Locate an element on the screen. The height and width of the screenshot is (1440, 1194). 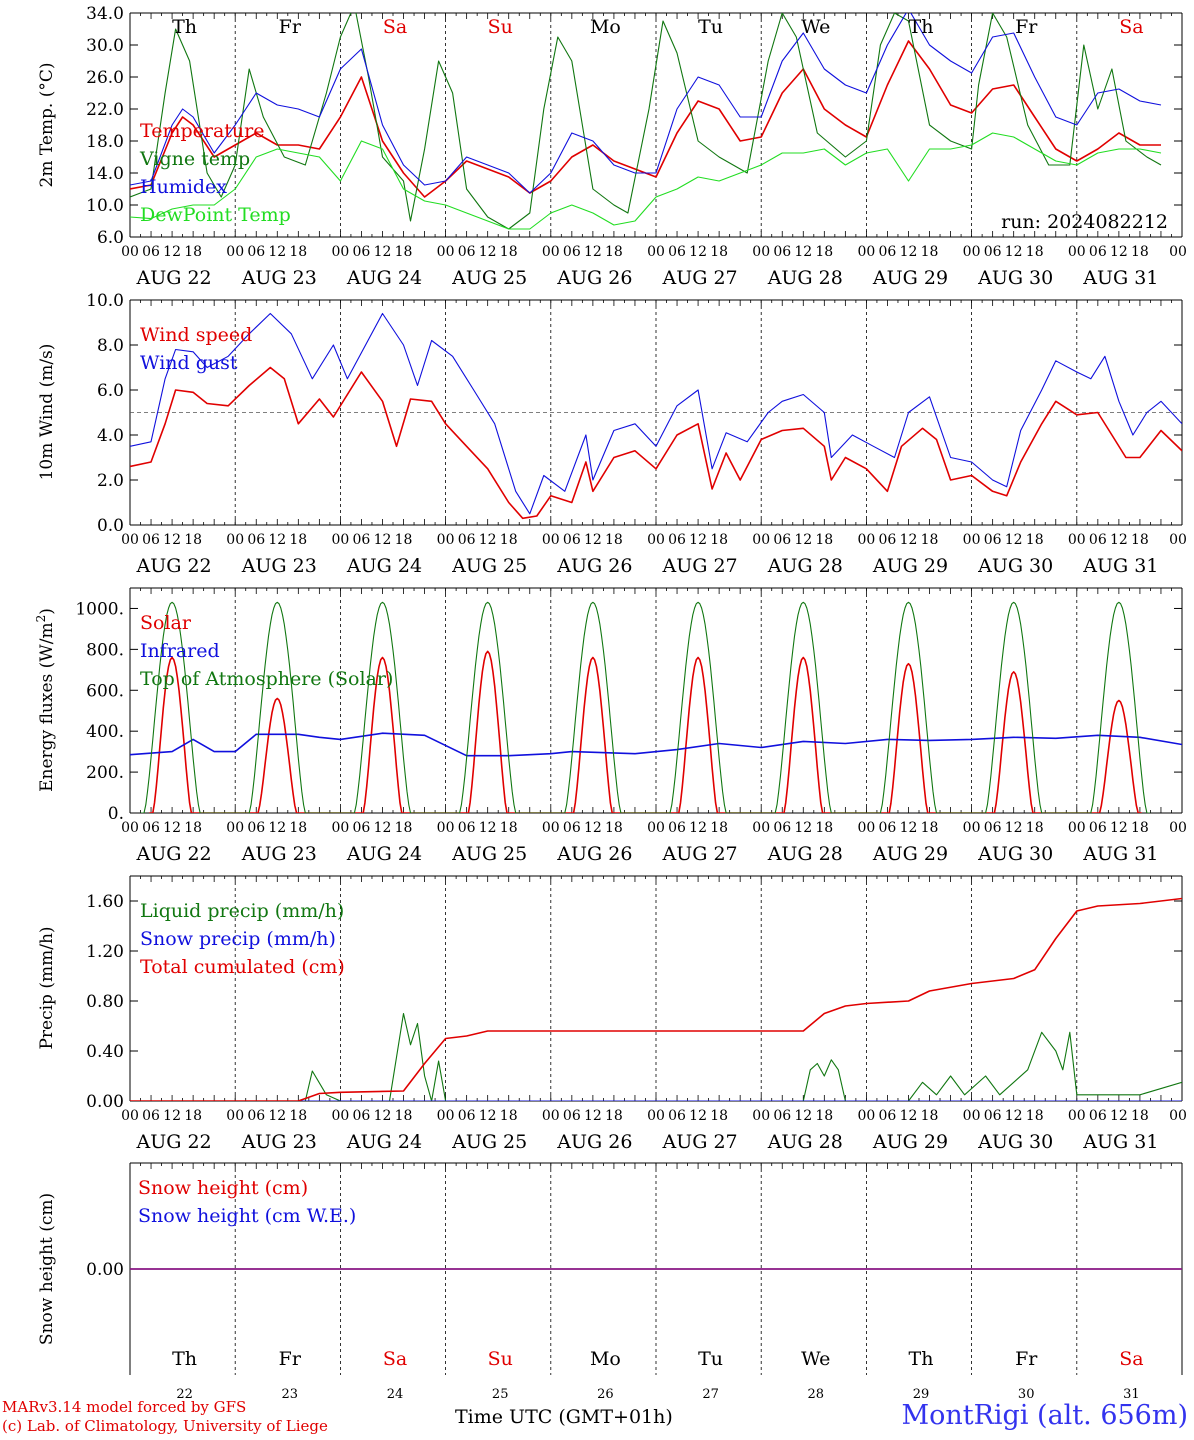
weekday-label-bottom: Su is located at coordinates (500, 1359).